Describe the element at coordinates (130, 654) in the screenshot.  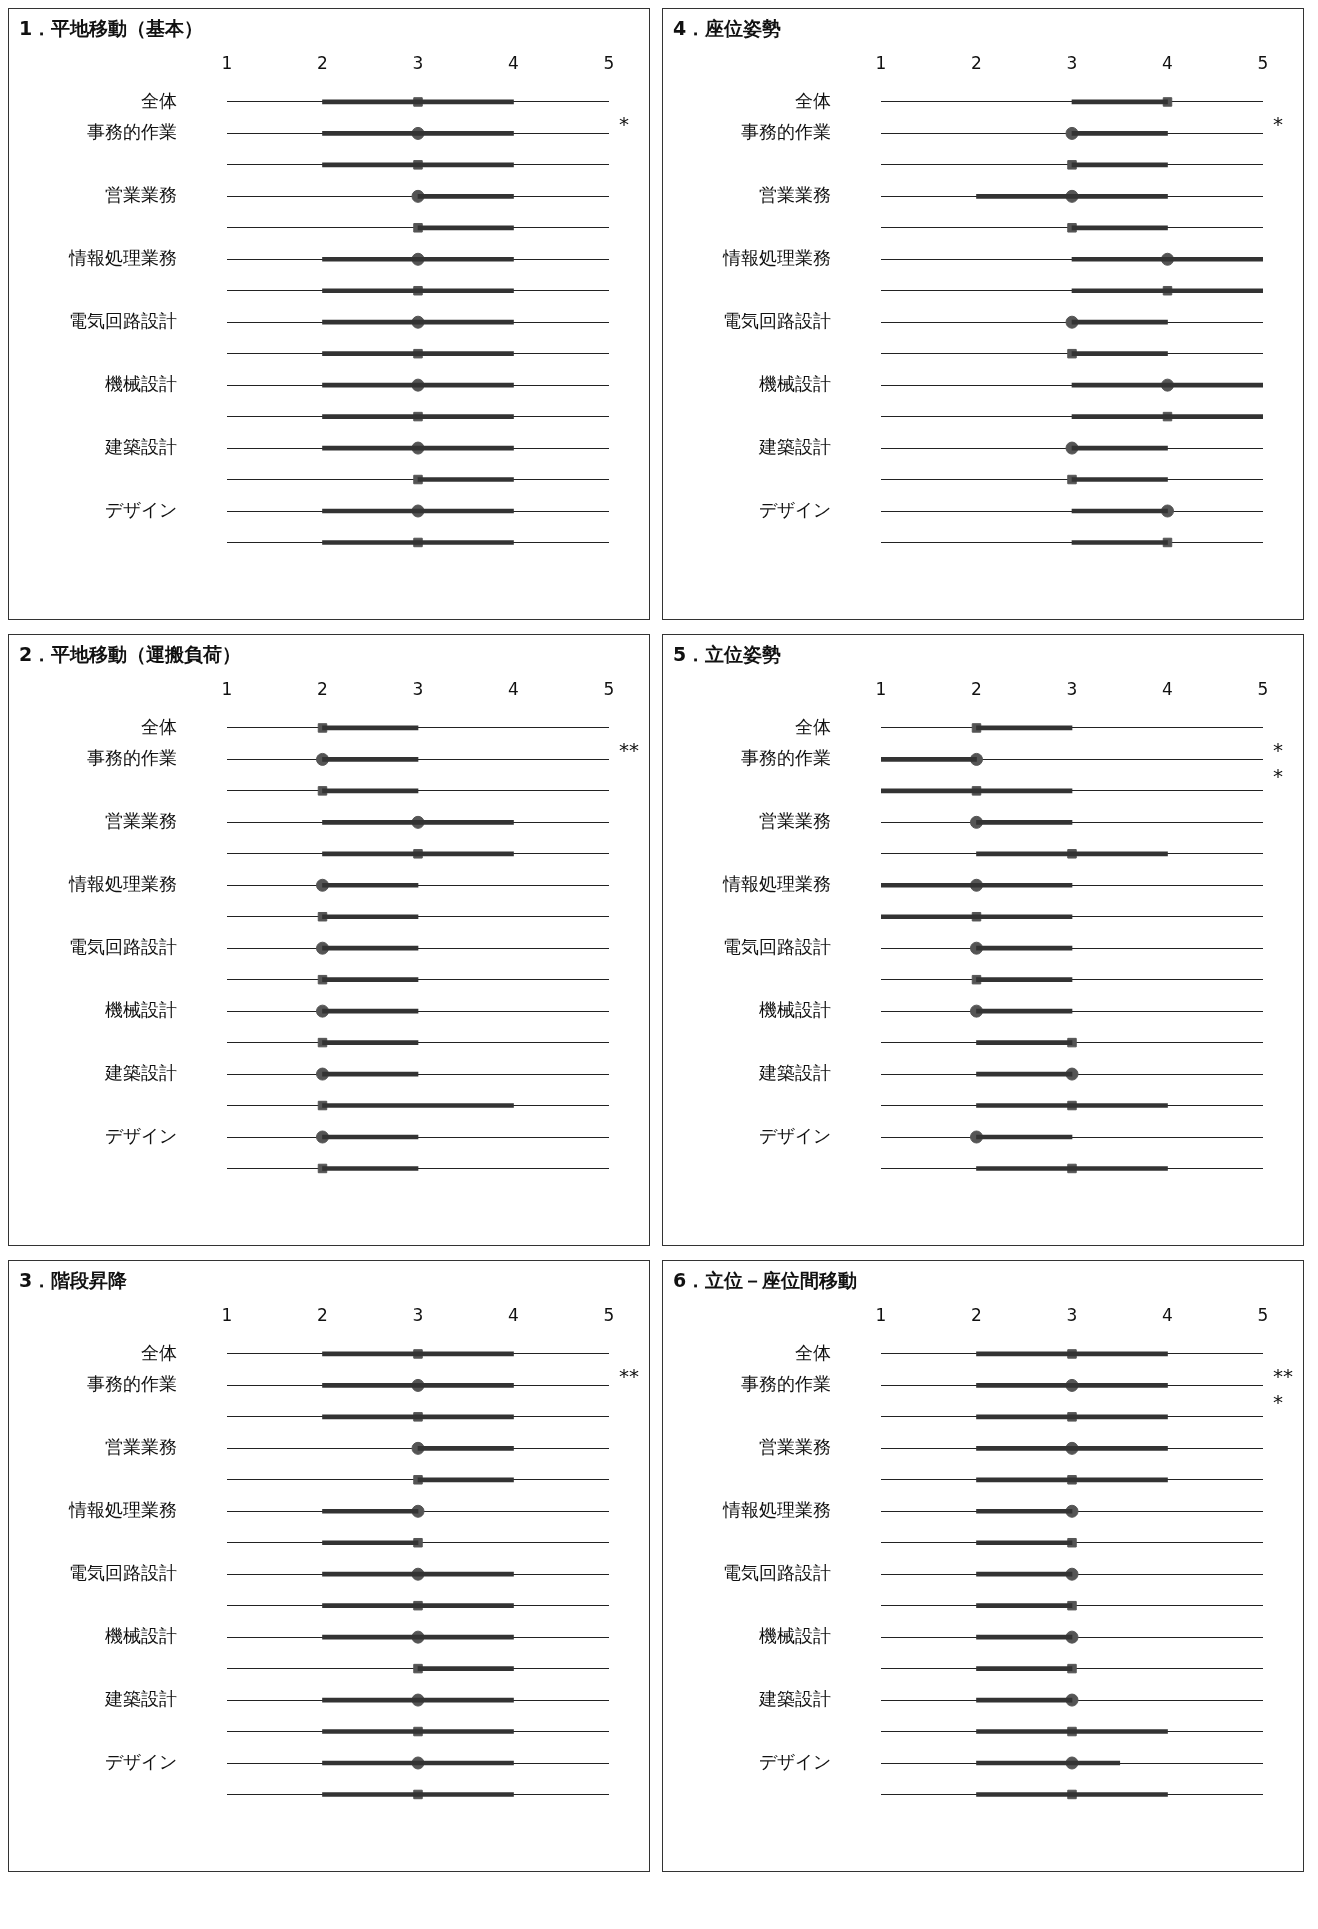
I see `chart-title: 2．平地移動（運搬負荷）` at that location.